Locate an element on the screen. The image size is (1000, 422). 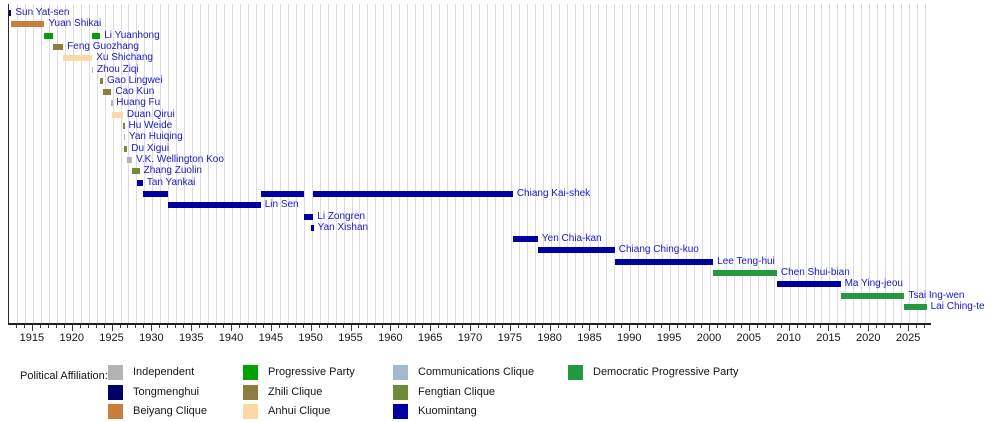
leader-label: Cao Kun is located at coordinates (135, 92).